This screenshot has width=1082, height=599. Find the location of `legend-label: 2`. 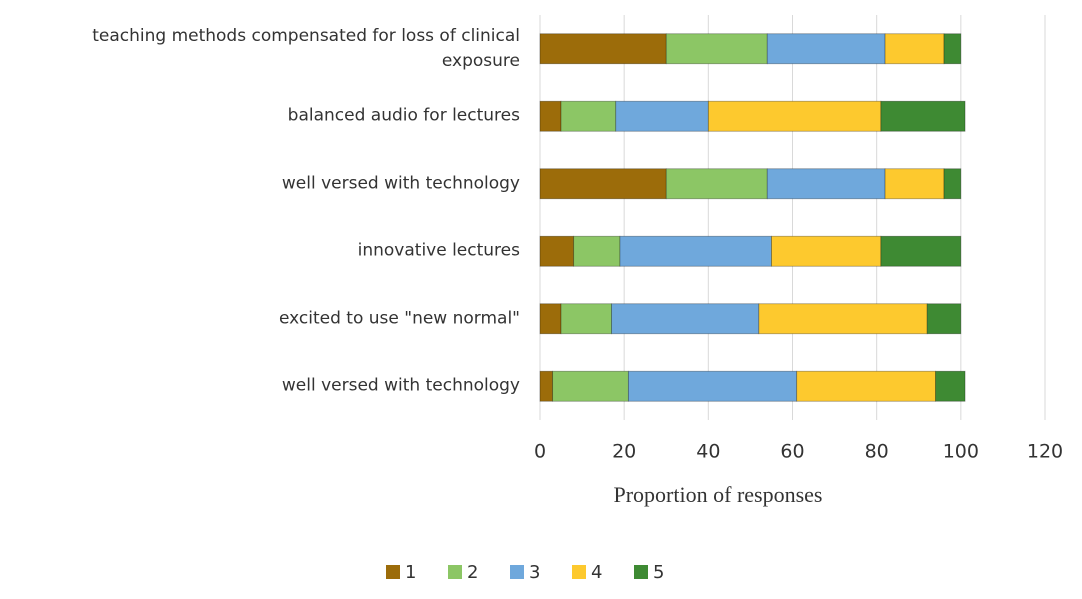

legend-label: 2 is located at coordinates (472, 572).